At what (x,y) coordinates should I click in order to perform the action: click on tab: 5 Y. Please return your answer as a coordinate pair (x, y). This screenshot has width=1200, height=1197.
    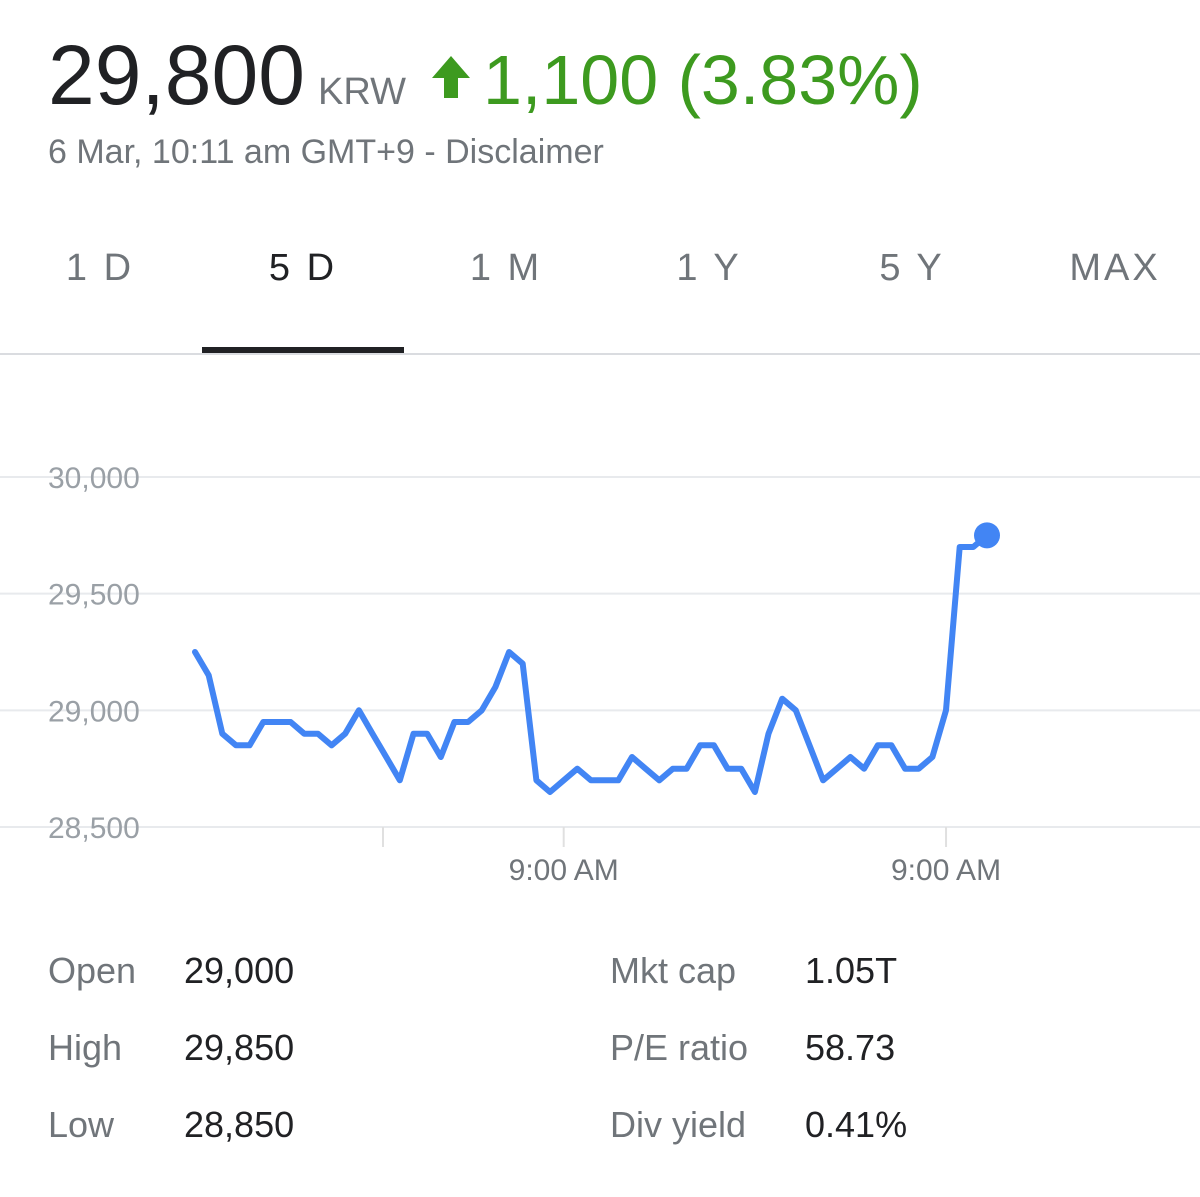
    Looking at the image, I should click on (911, 268).